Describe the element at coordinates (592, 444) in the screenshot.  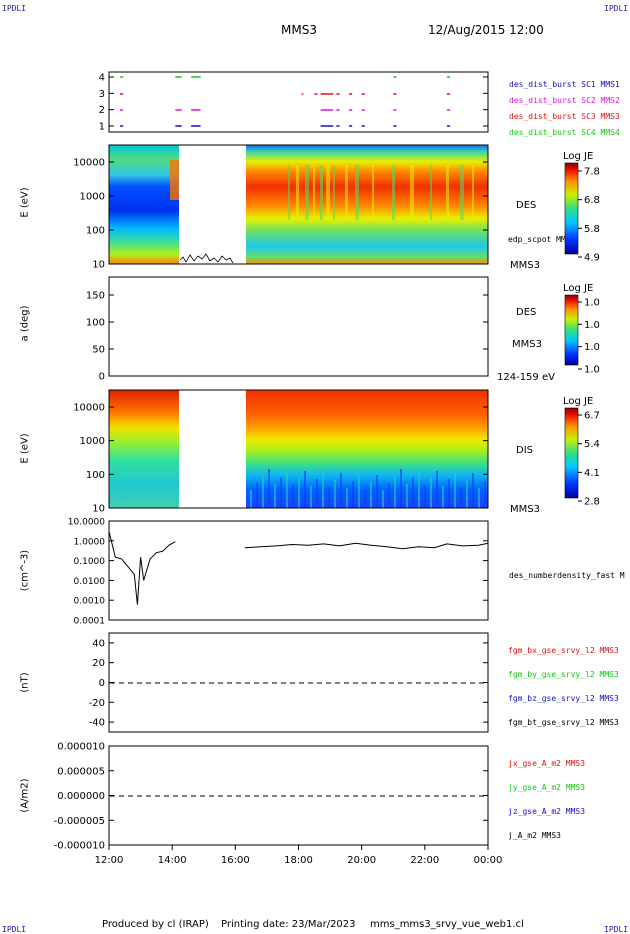
I see `dis-energy-cb-tick-label: 5.4` at that location.